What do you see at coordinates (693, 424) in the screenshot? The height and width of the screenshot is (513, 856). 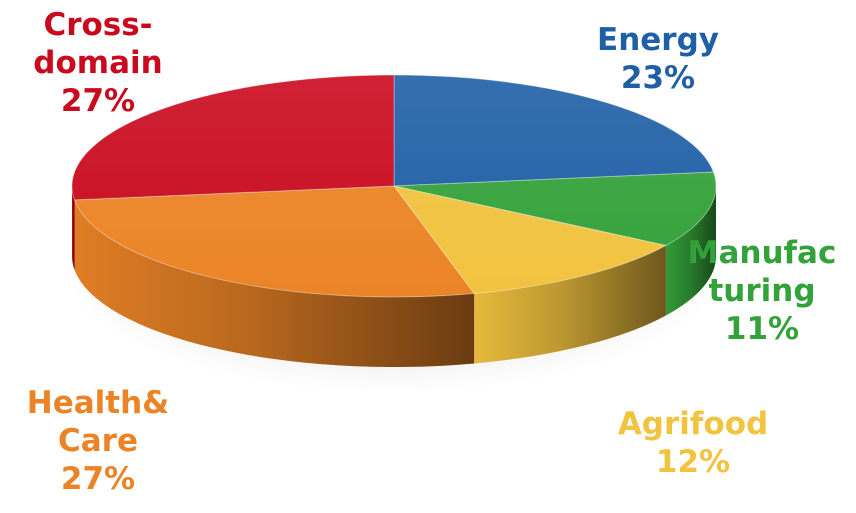 I see `slice-label-2-line-0: Agrifood` at bounding box center [693, 424].